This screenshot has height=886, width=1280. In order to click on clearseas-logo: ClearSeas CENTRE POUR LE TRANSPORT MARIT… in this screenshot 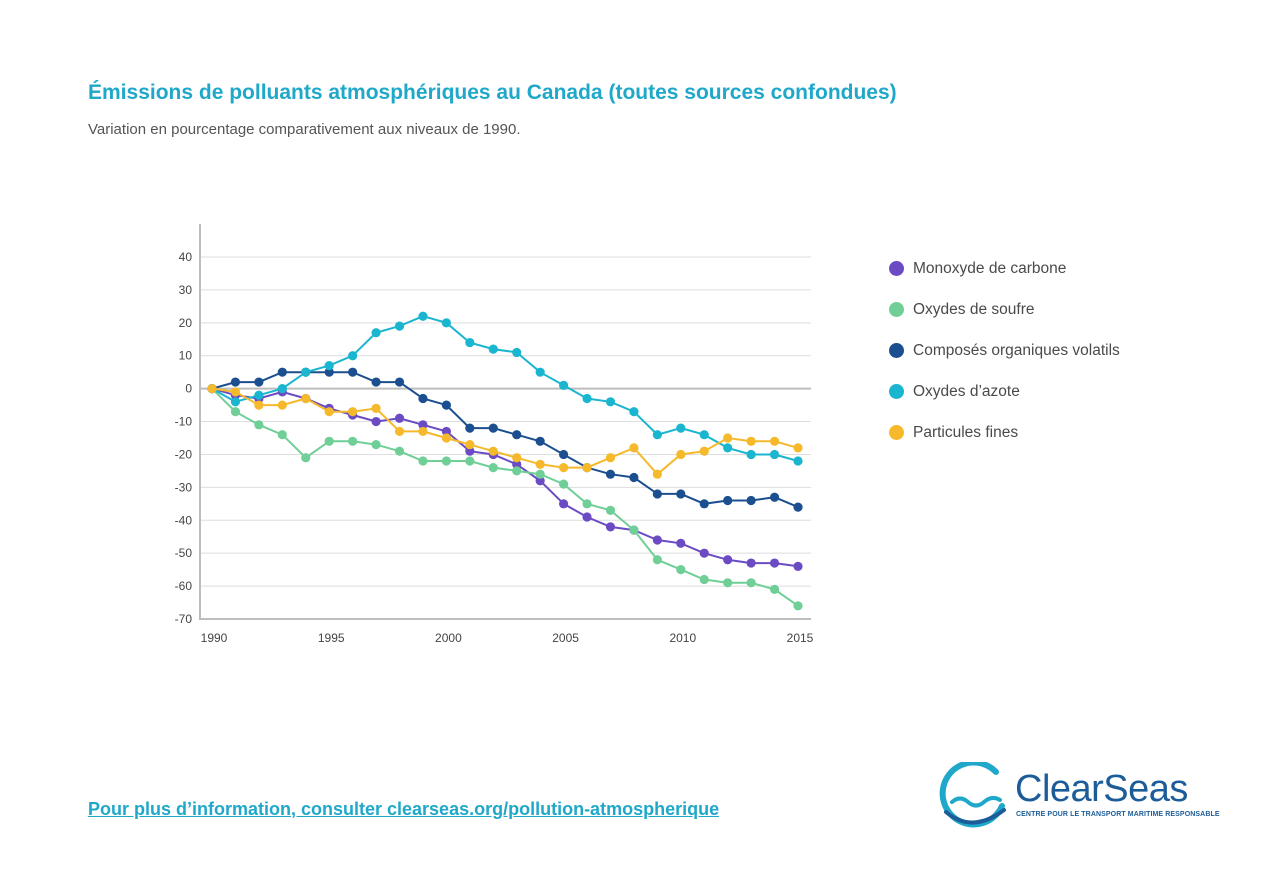, I will do `click(1088, 798)`.